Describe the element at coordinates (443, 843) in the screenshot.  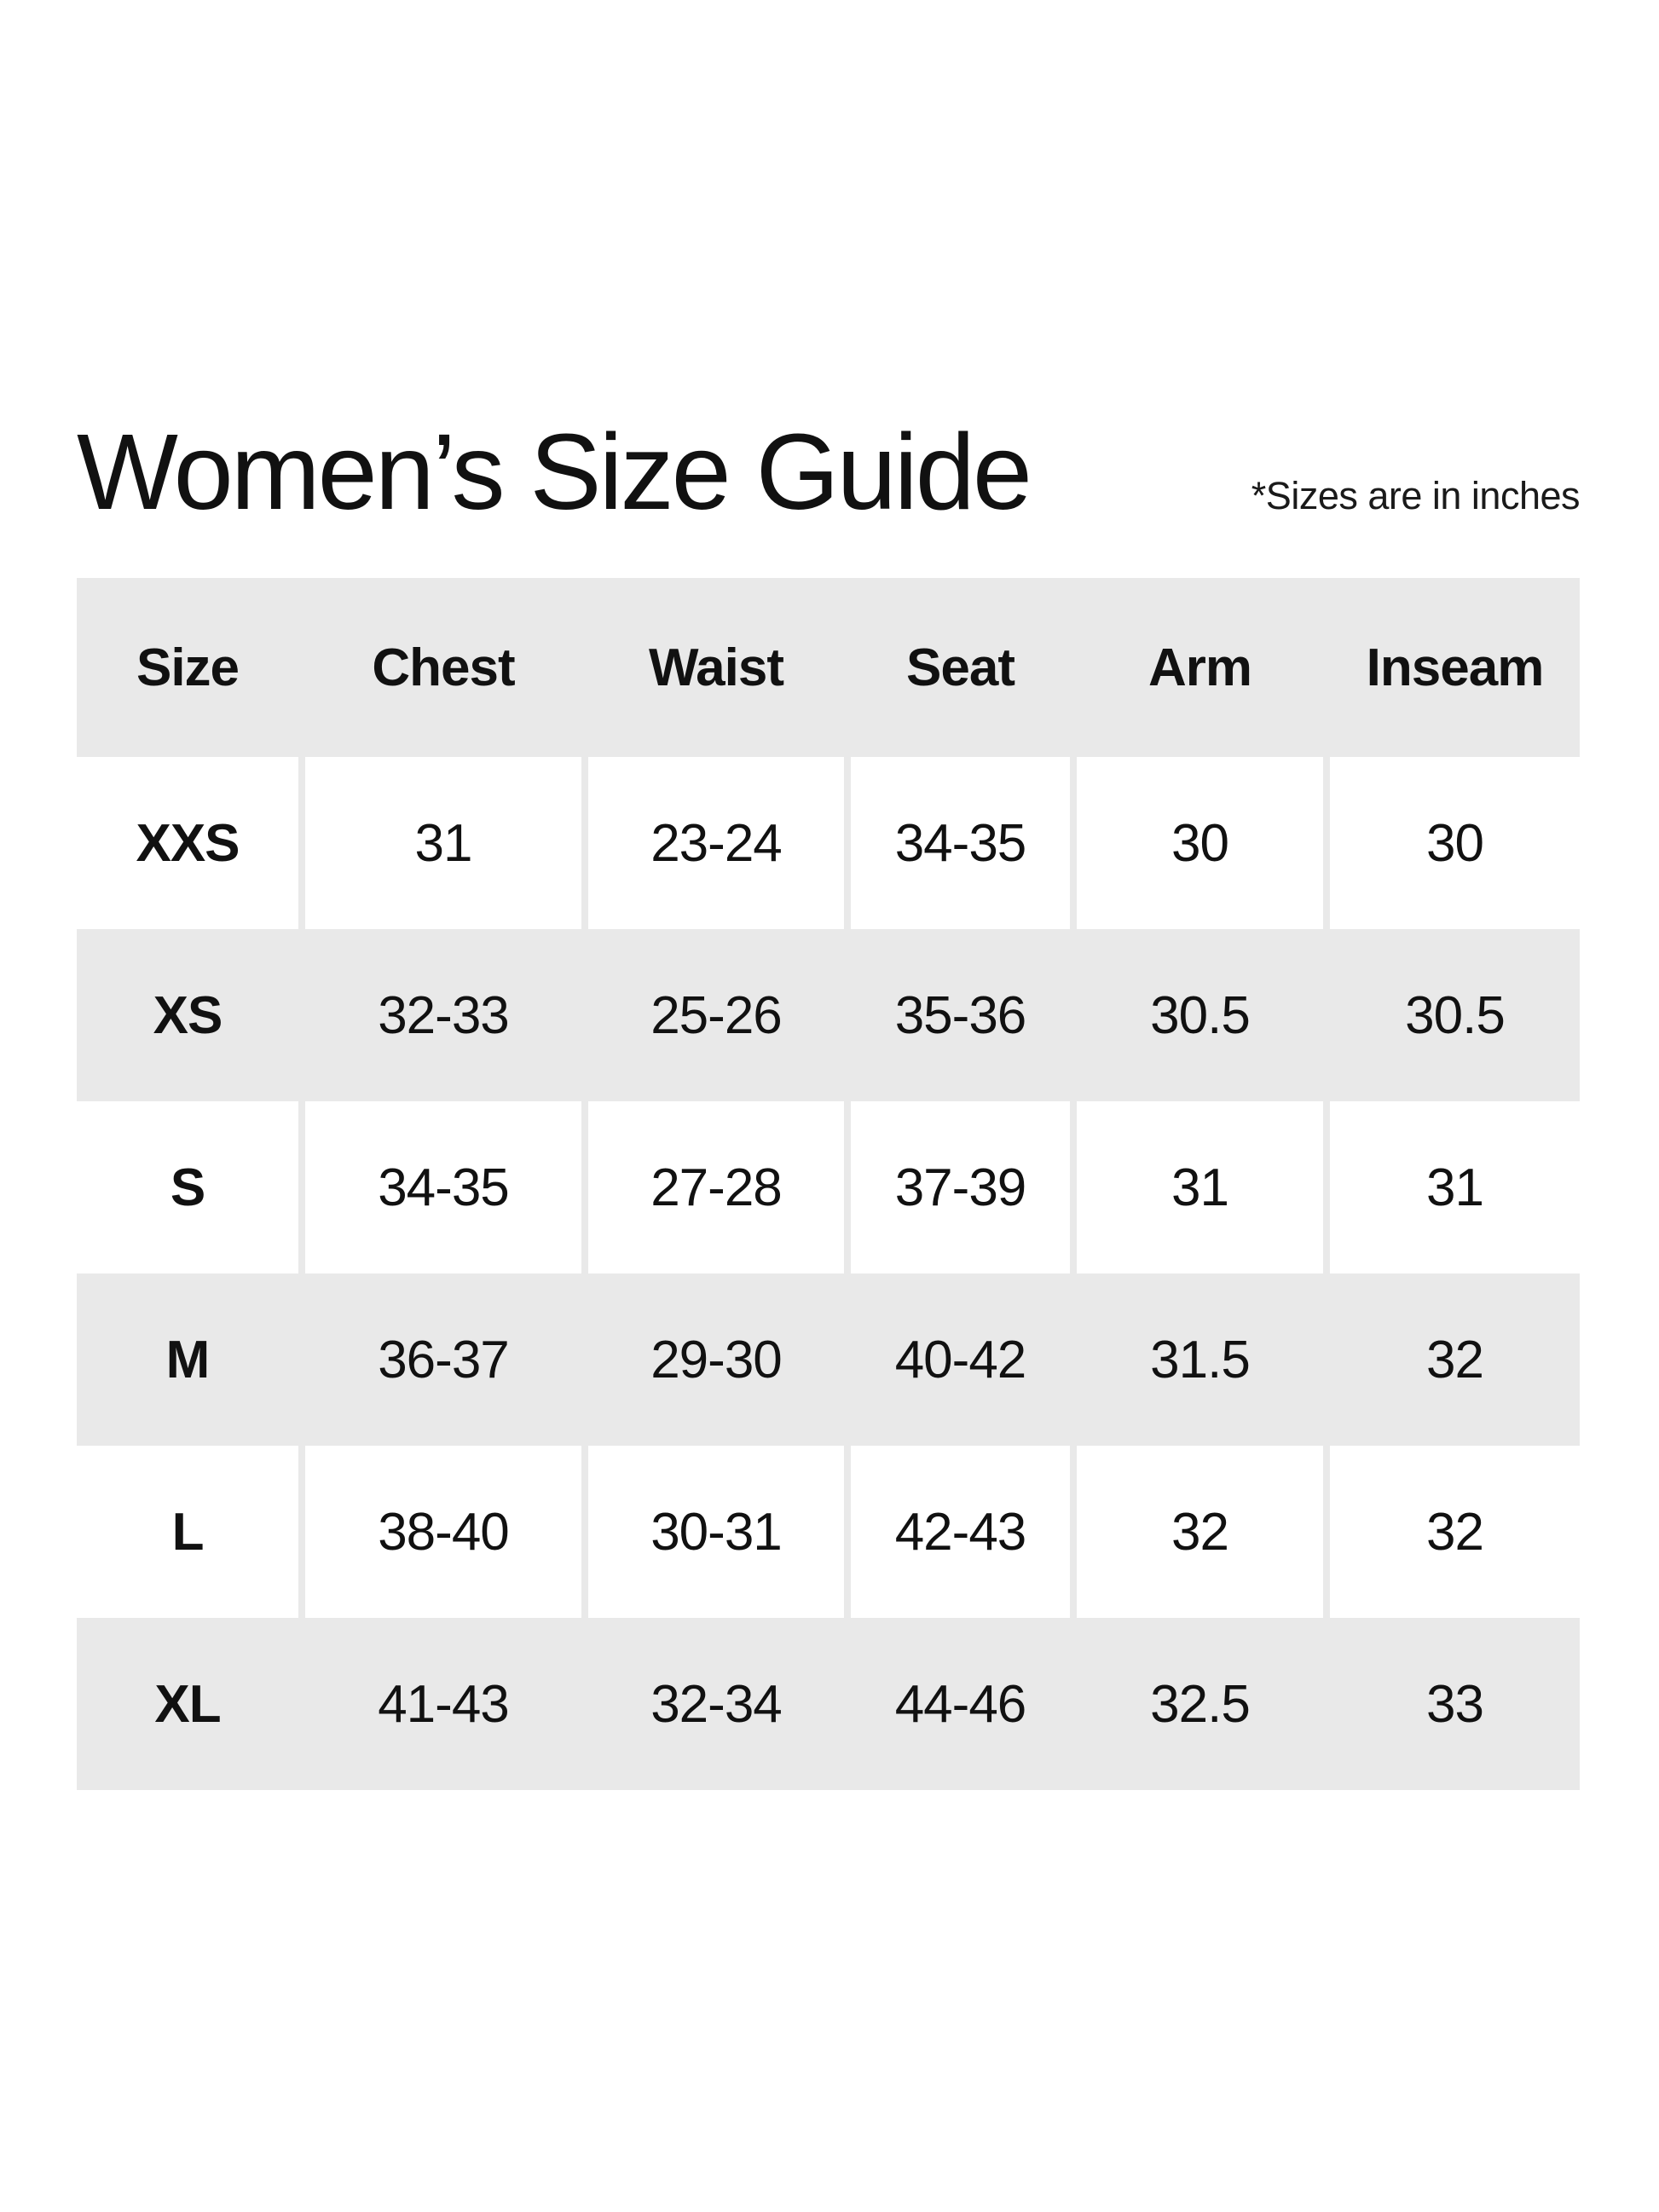
I see `chest-value: 31` at that location.